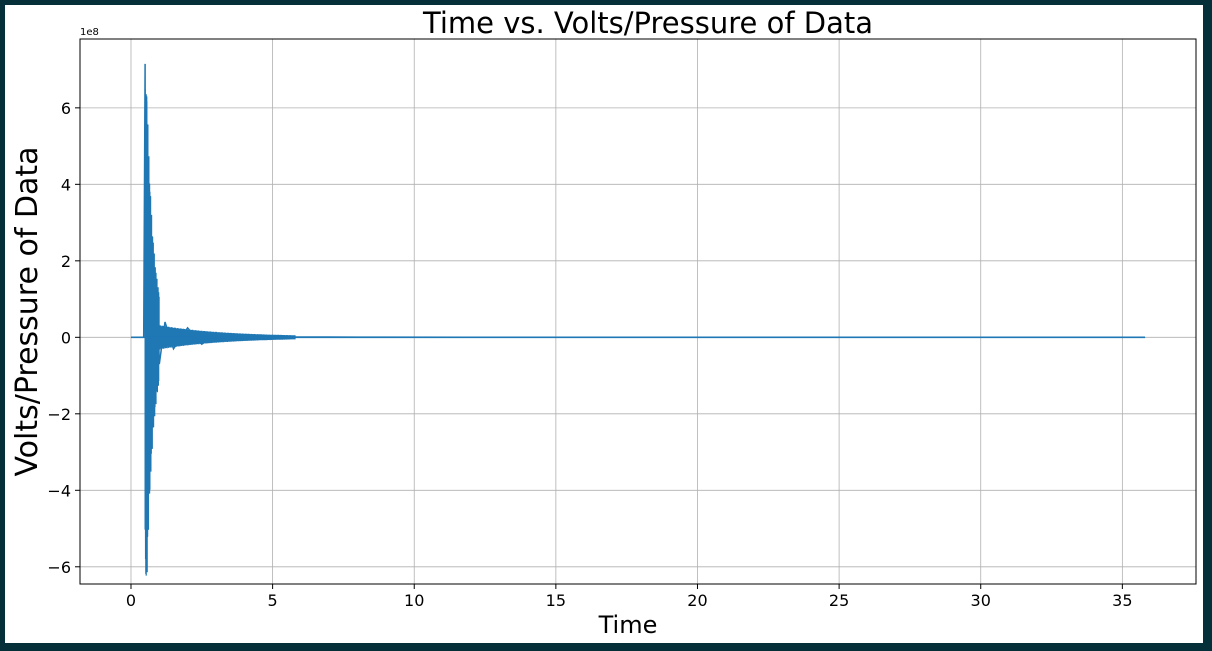 This screenshot has width=1212, height=651. Describe the element at coordinates (27, 311) in the screenshot. I see `y-axis-title: Volts/Pressure of Data` at that location.